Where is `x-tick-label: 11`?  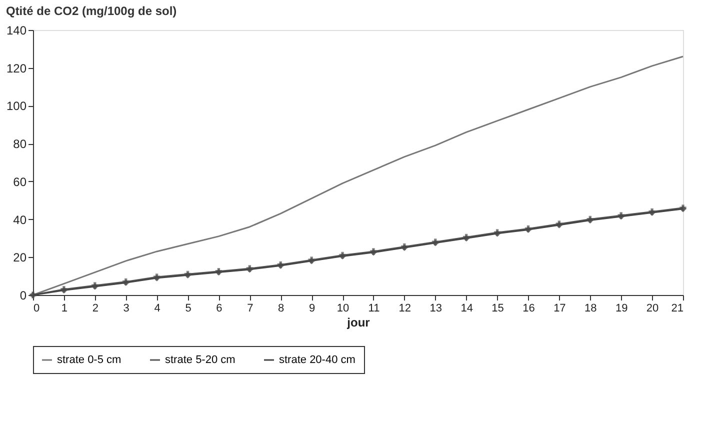 x-tick-label: 11 is located at coordinates (374, 308).